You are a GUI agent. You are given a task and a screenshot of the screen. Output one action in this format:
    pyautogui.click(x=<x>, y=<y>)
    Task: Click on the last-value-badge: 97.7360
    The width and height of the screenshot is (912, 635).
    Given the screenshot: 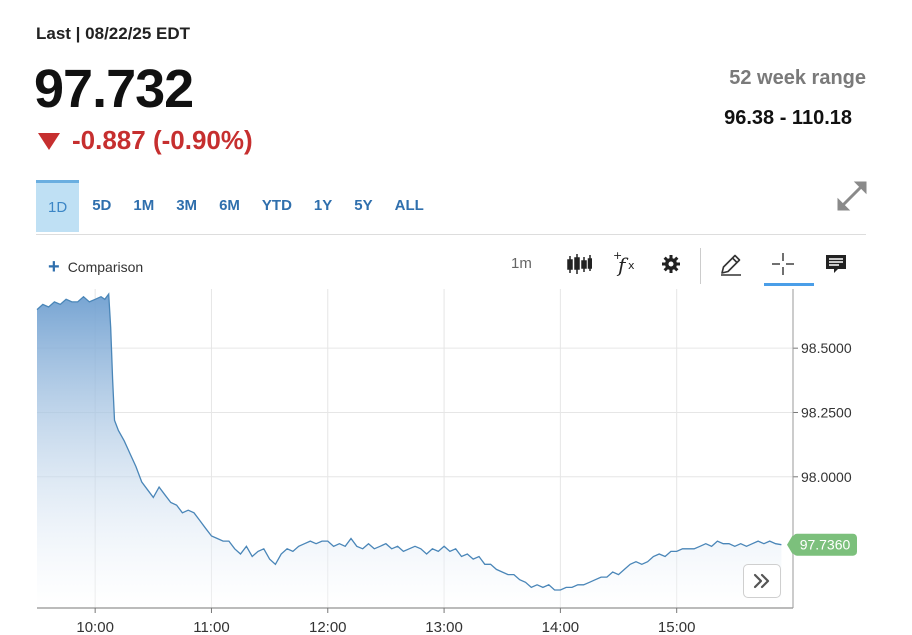 What is the action you would take?
    pyautogui.click(x=822, y=544)
    